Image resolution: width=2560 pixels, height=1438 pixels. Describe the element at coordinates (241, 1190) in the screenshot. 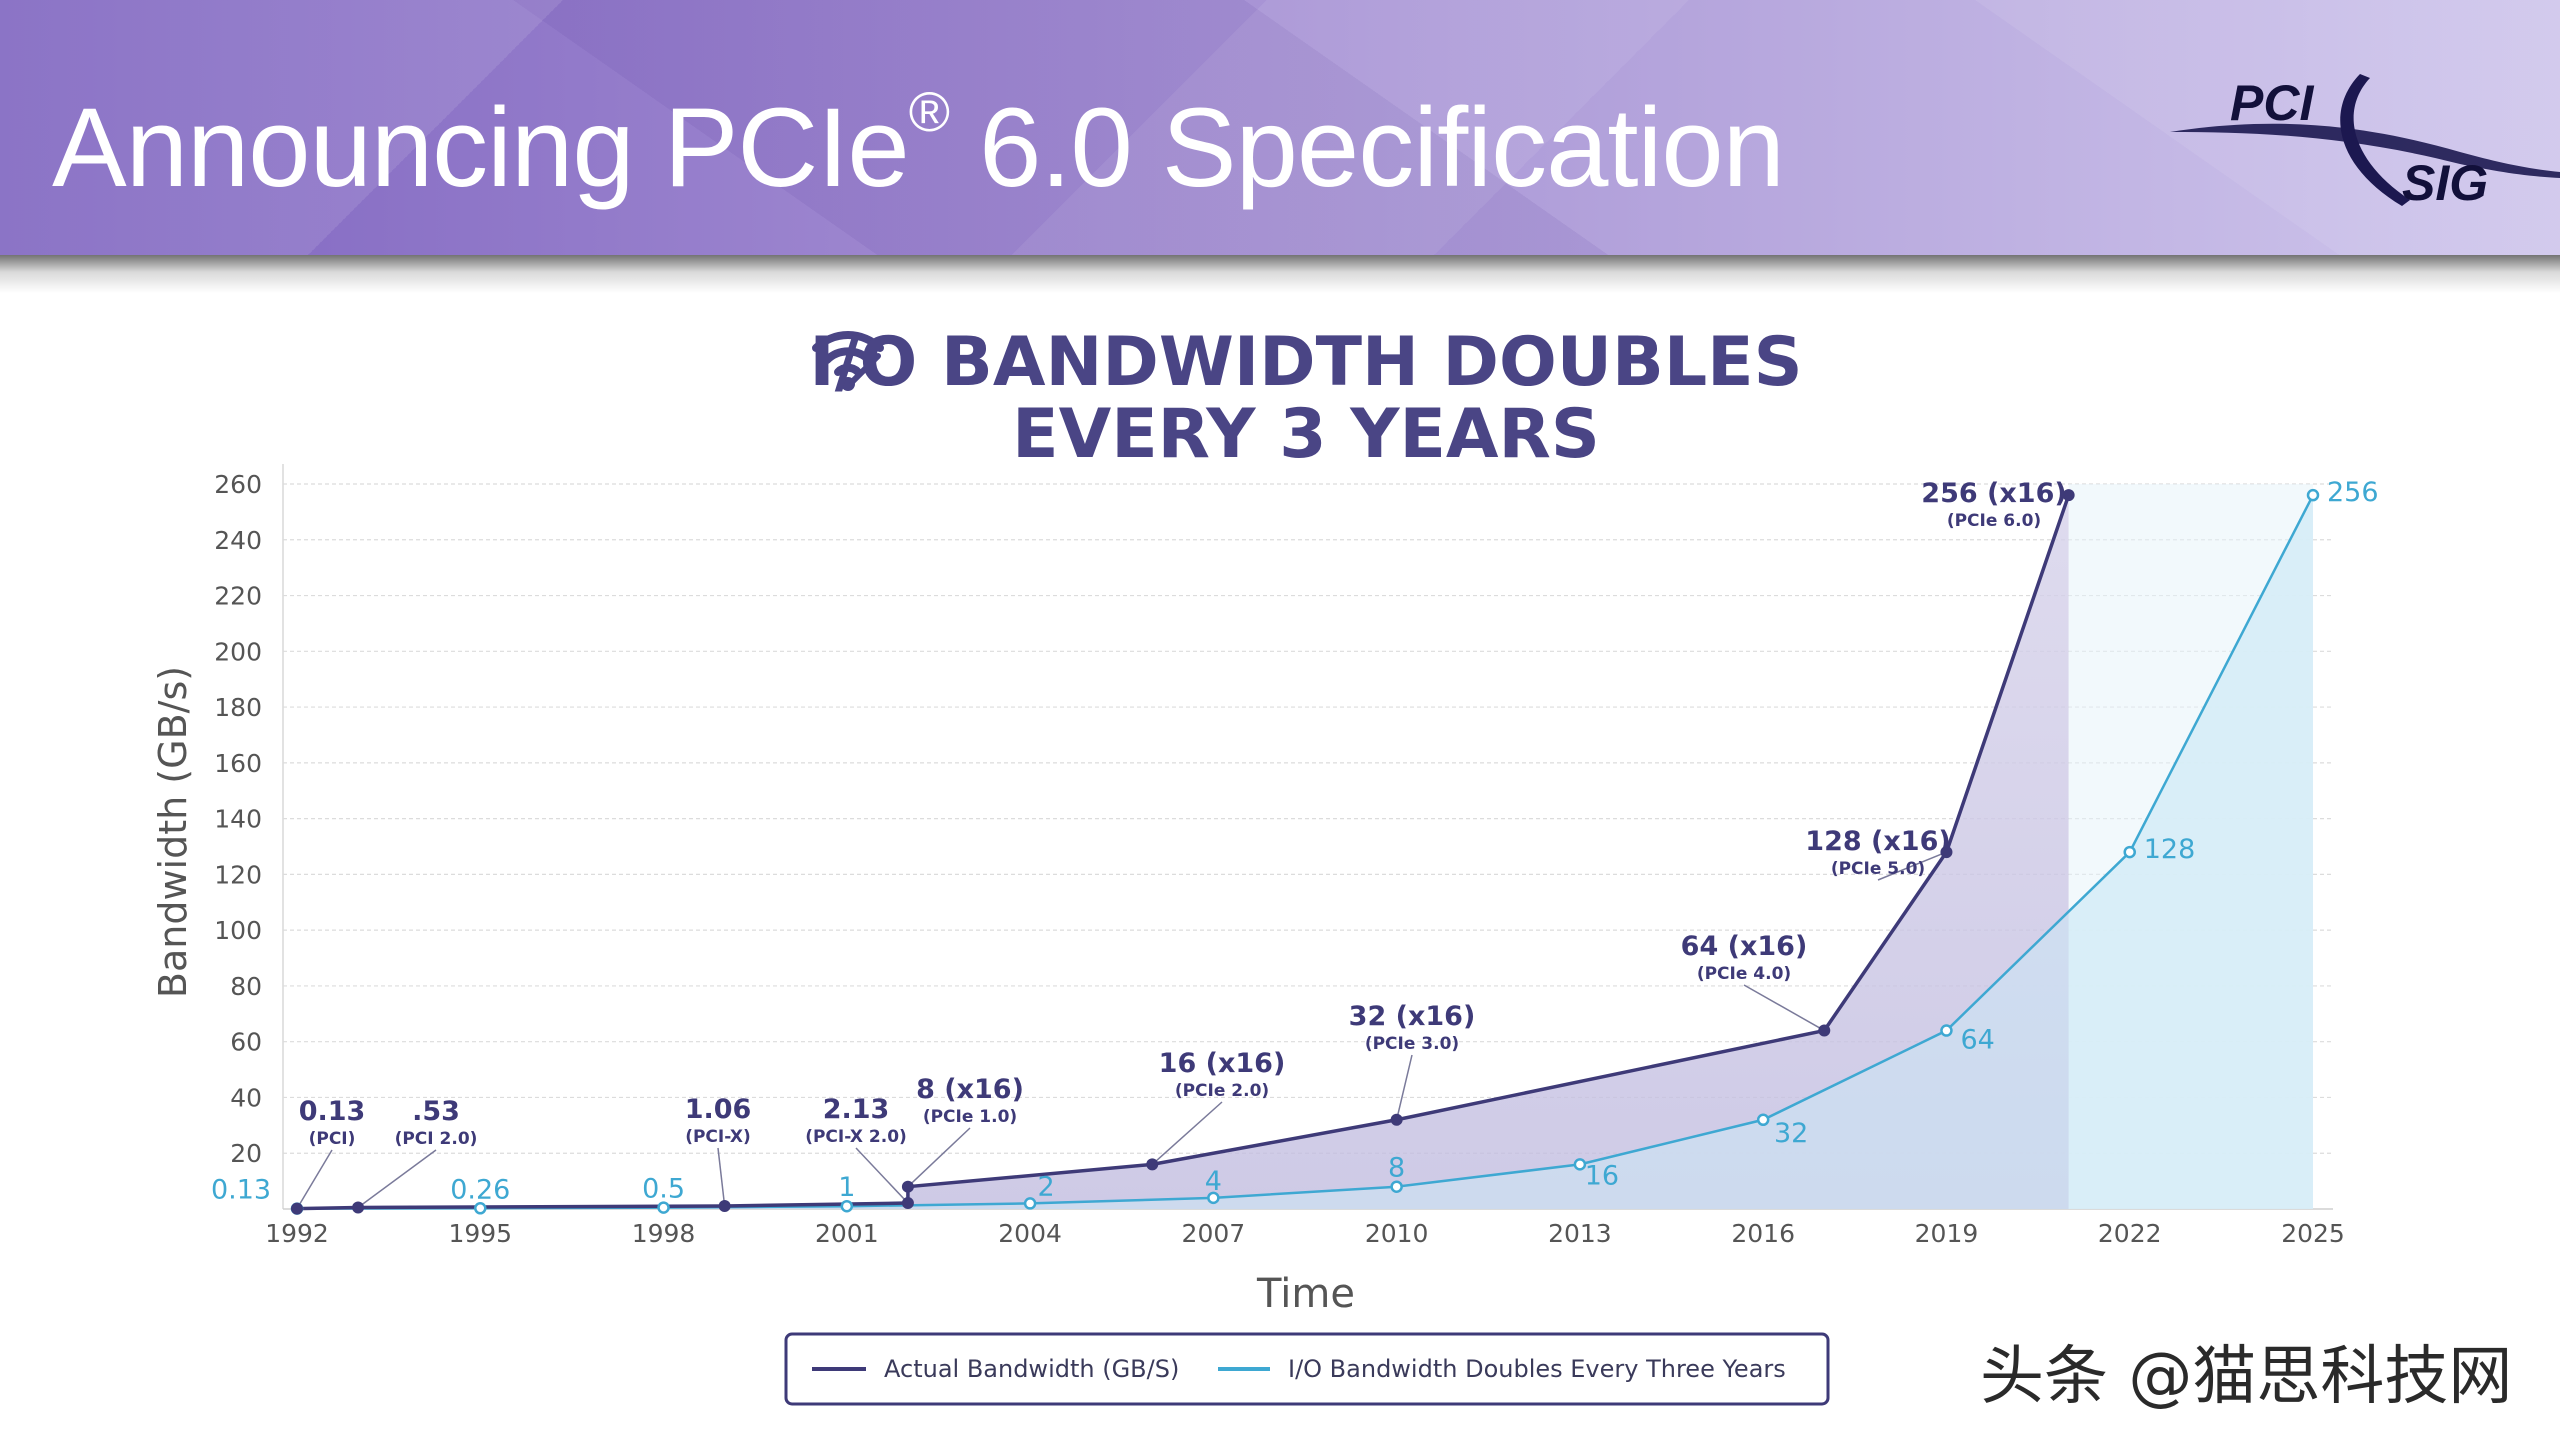

I see `data-label-doubling: 0.13` at that location.